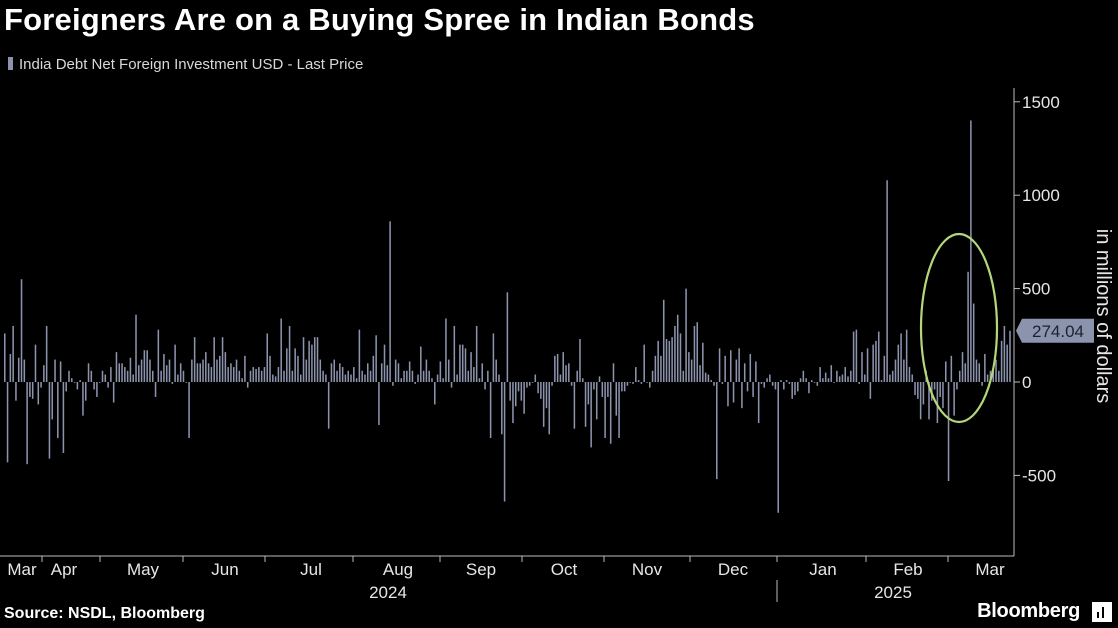 This screenshot has height=628, width=1118. Describe the element at coordinates (64, 569) in the screenshot. I see `x-tick-label: Apr` at that location.